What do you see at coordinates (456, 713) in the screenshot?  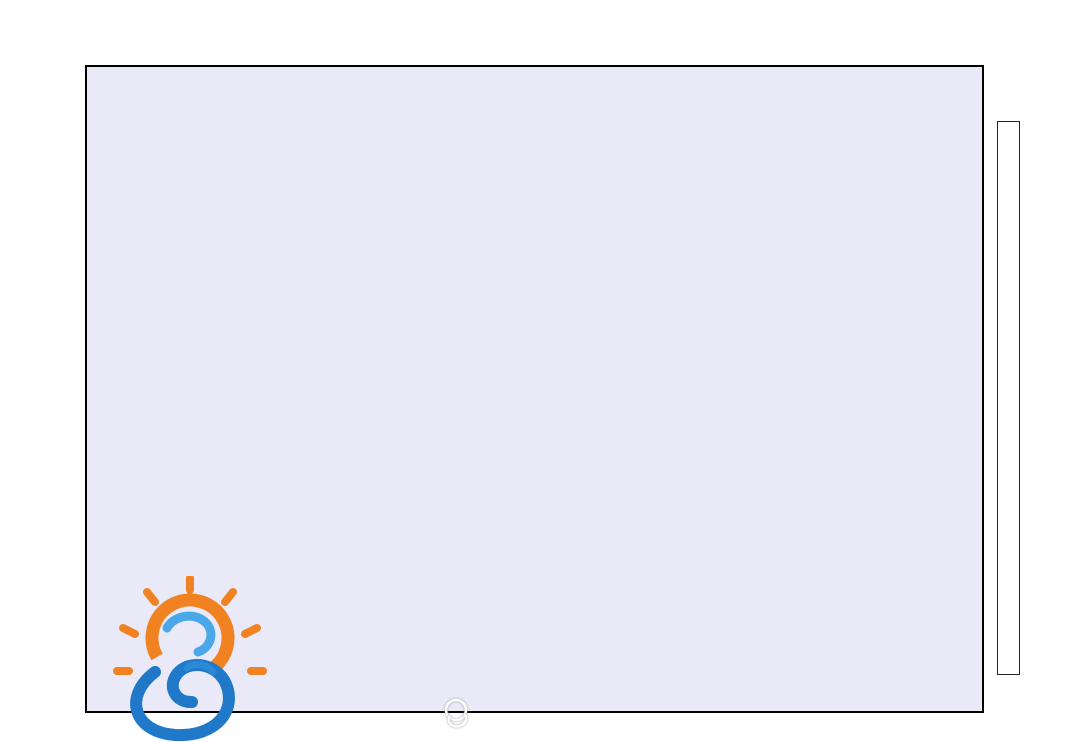 I see `watermark-icon` at bounding box center [456, 713].